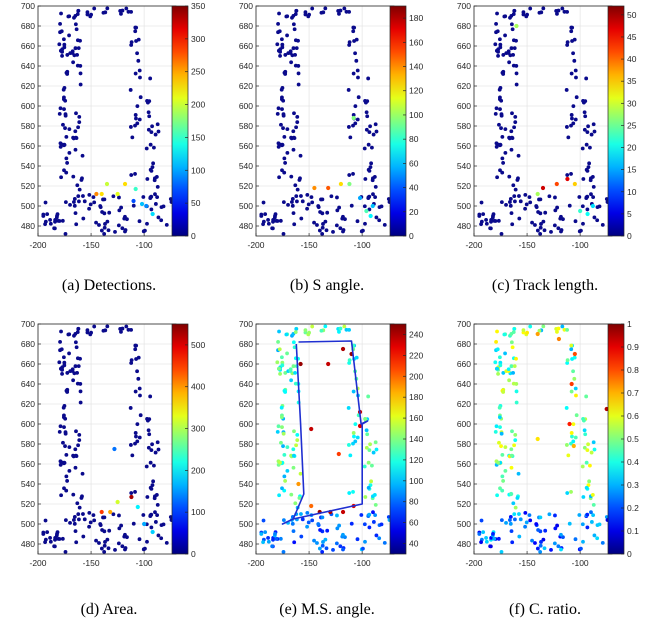 The height and width of the screenshot is (632, 655). Describe the element at coordinates (464, 206) in the screenshot. I see `y-tick-label: 500` at that location.